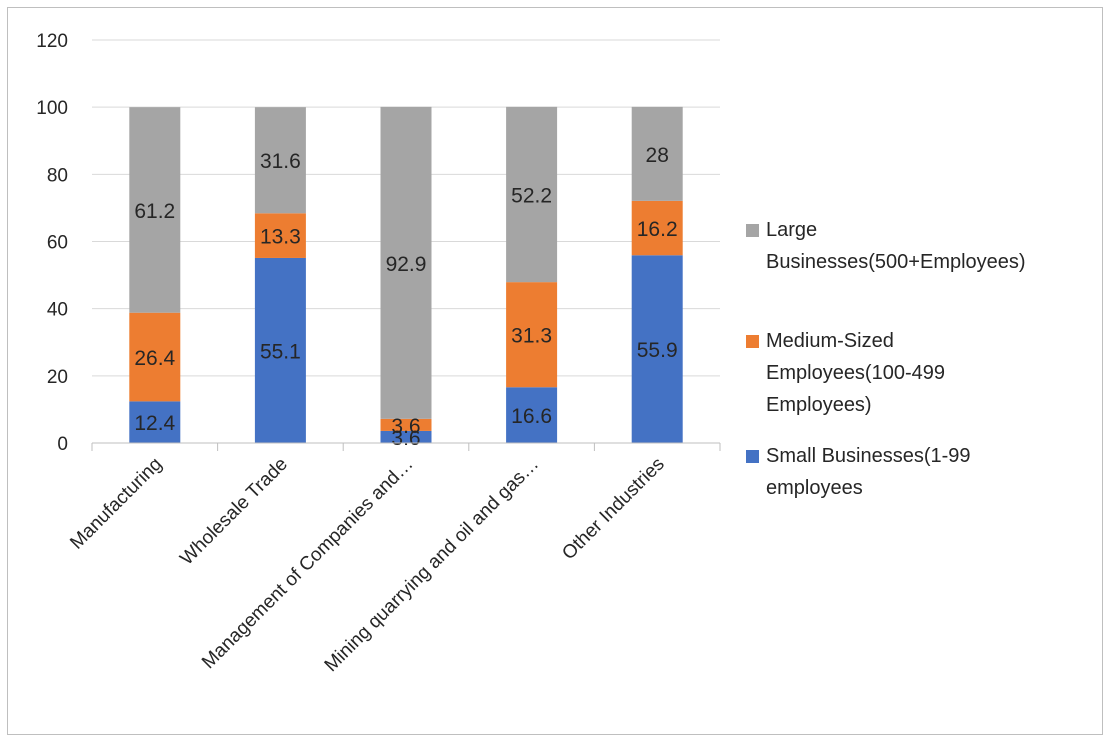  I want to click on x-category-label: Other Industries, so click(613, 509).